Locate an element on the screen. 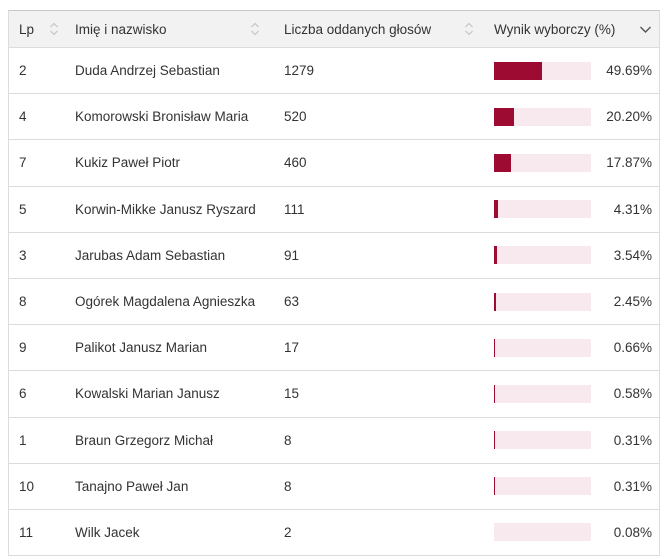 The width and height of the screenshot is (666, 559). column-header-lp: Lp is located at coordinates (42, 29).